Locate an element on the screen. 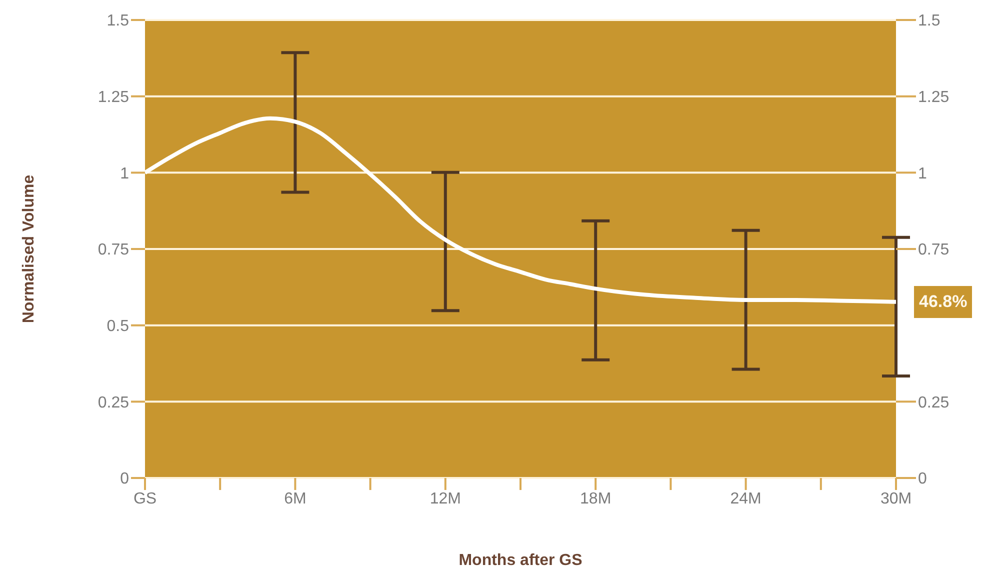  y2-tick-label: 0 is located at coordinates (922, 479).